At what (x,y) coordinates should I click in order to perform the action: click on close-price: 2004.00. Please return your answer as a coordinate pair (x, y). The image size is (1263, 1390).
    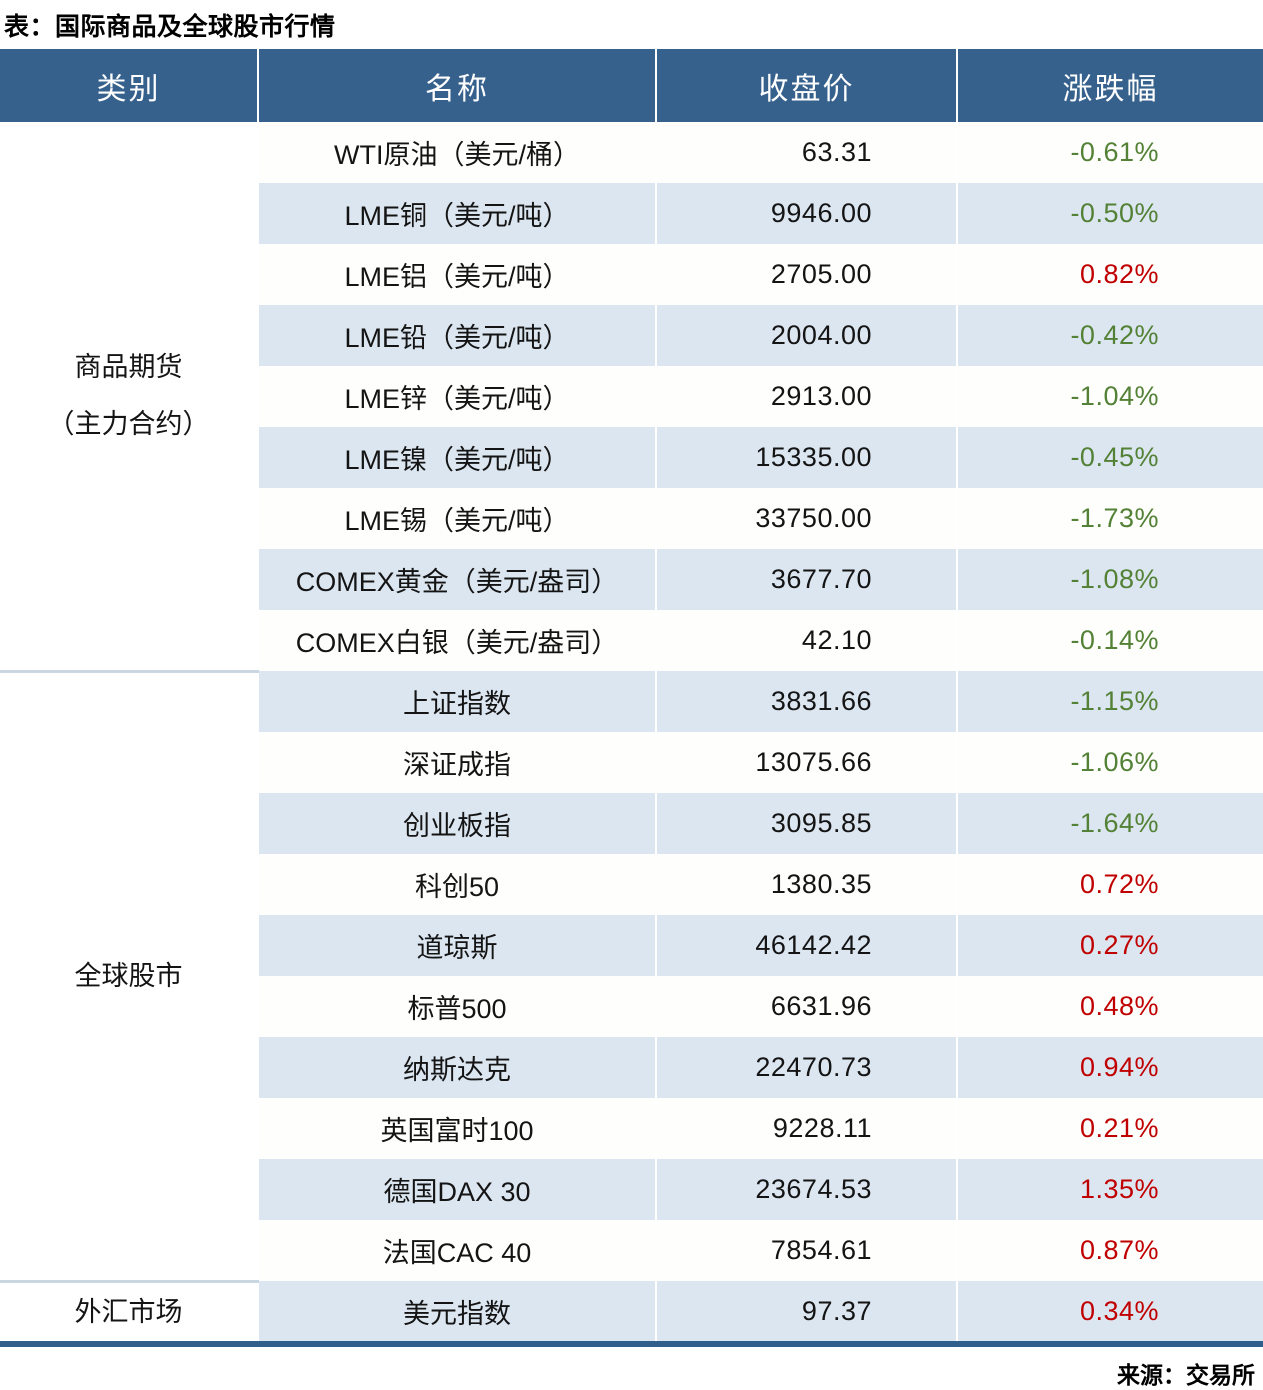
    Looking at the image, I should click on (806, 335).